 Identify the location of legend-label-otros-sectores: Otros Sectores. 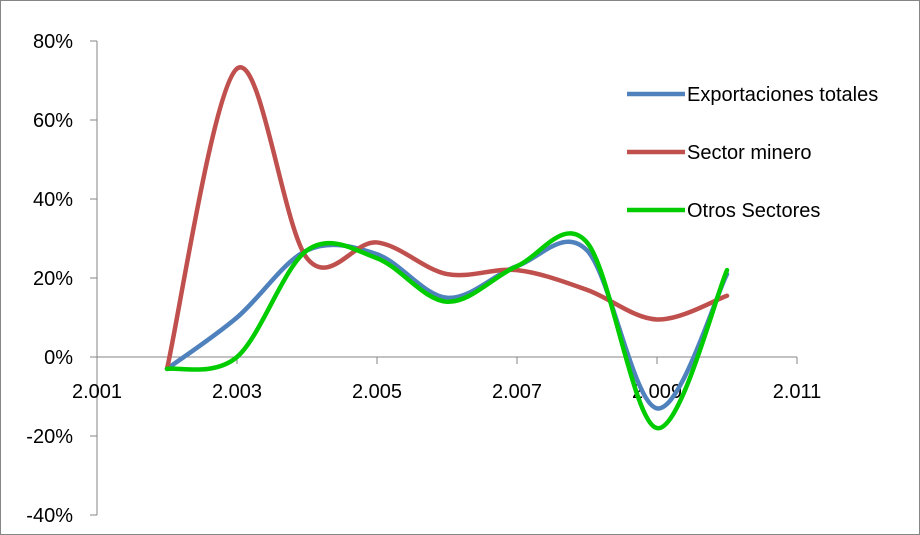
(753, 211).